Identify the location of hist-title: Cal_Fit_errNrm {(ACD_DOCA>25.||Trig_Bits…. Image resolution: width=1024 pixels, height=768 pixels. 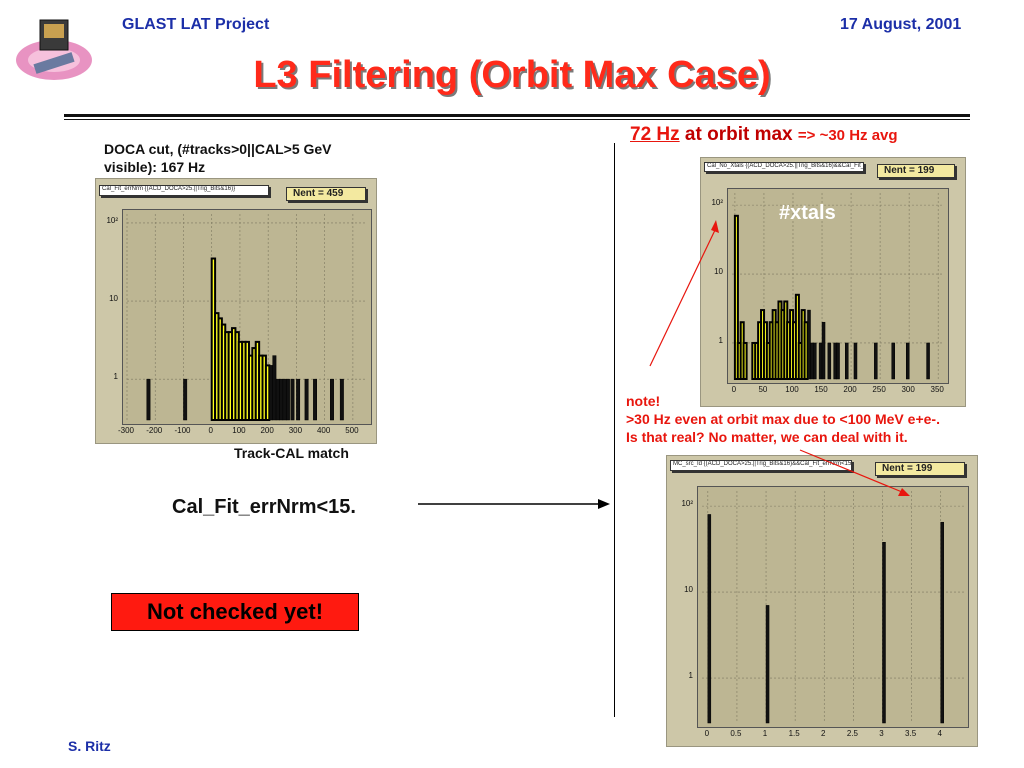
(184, 190).